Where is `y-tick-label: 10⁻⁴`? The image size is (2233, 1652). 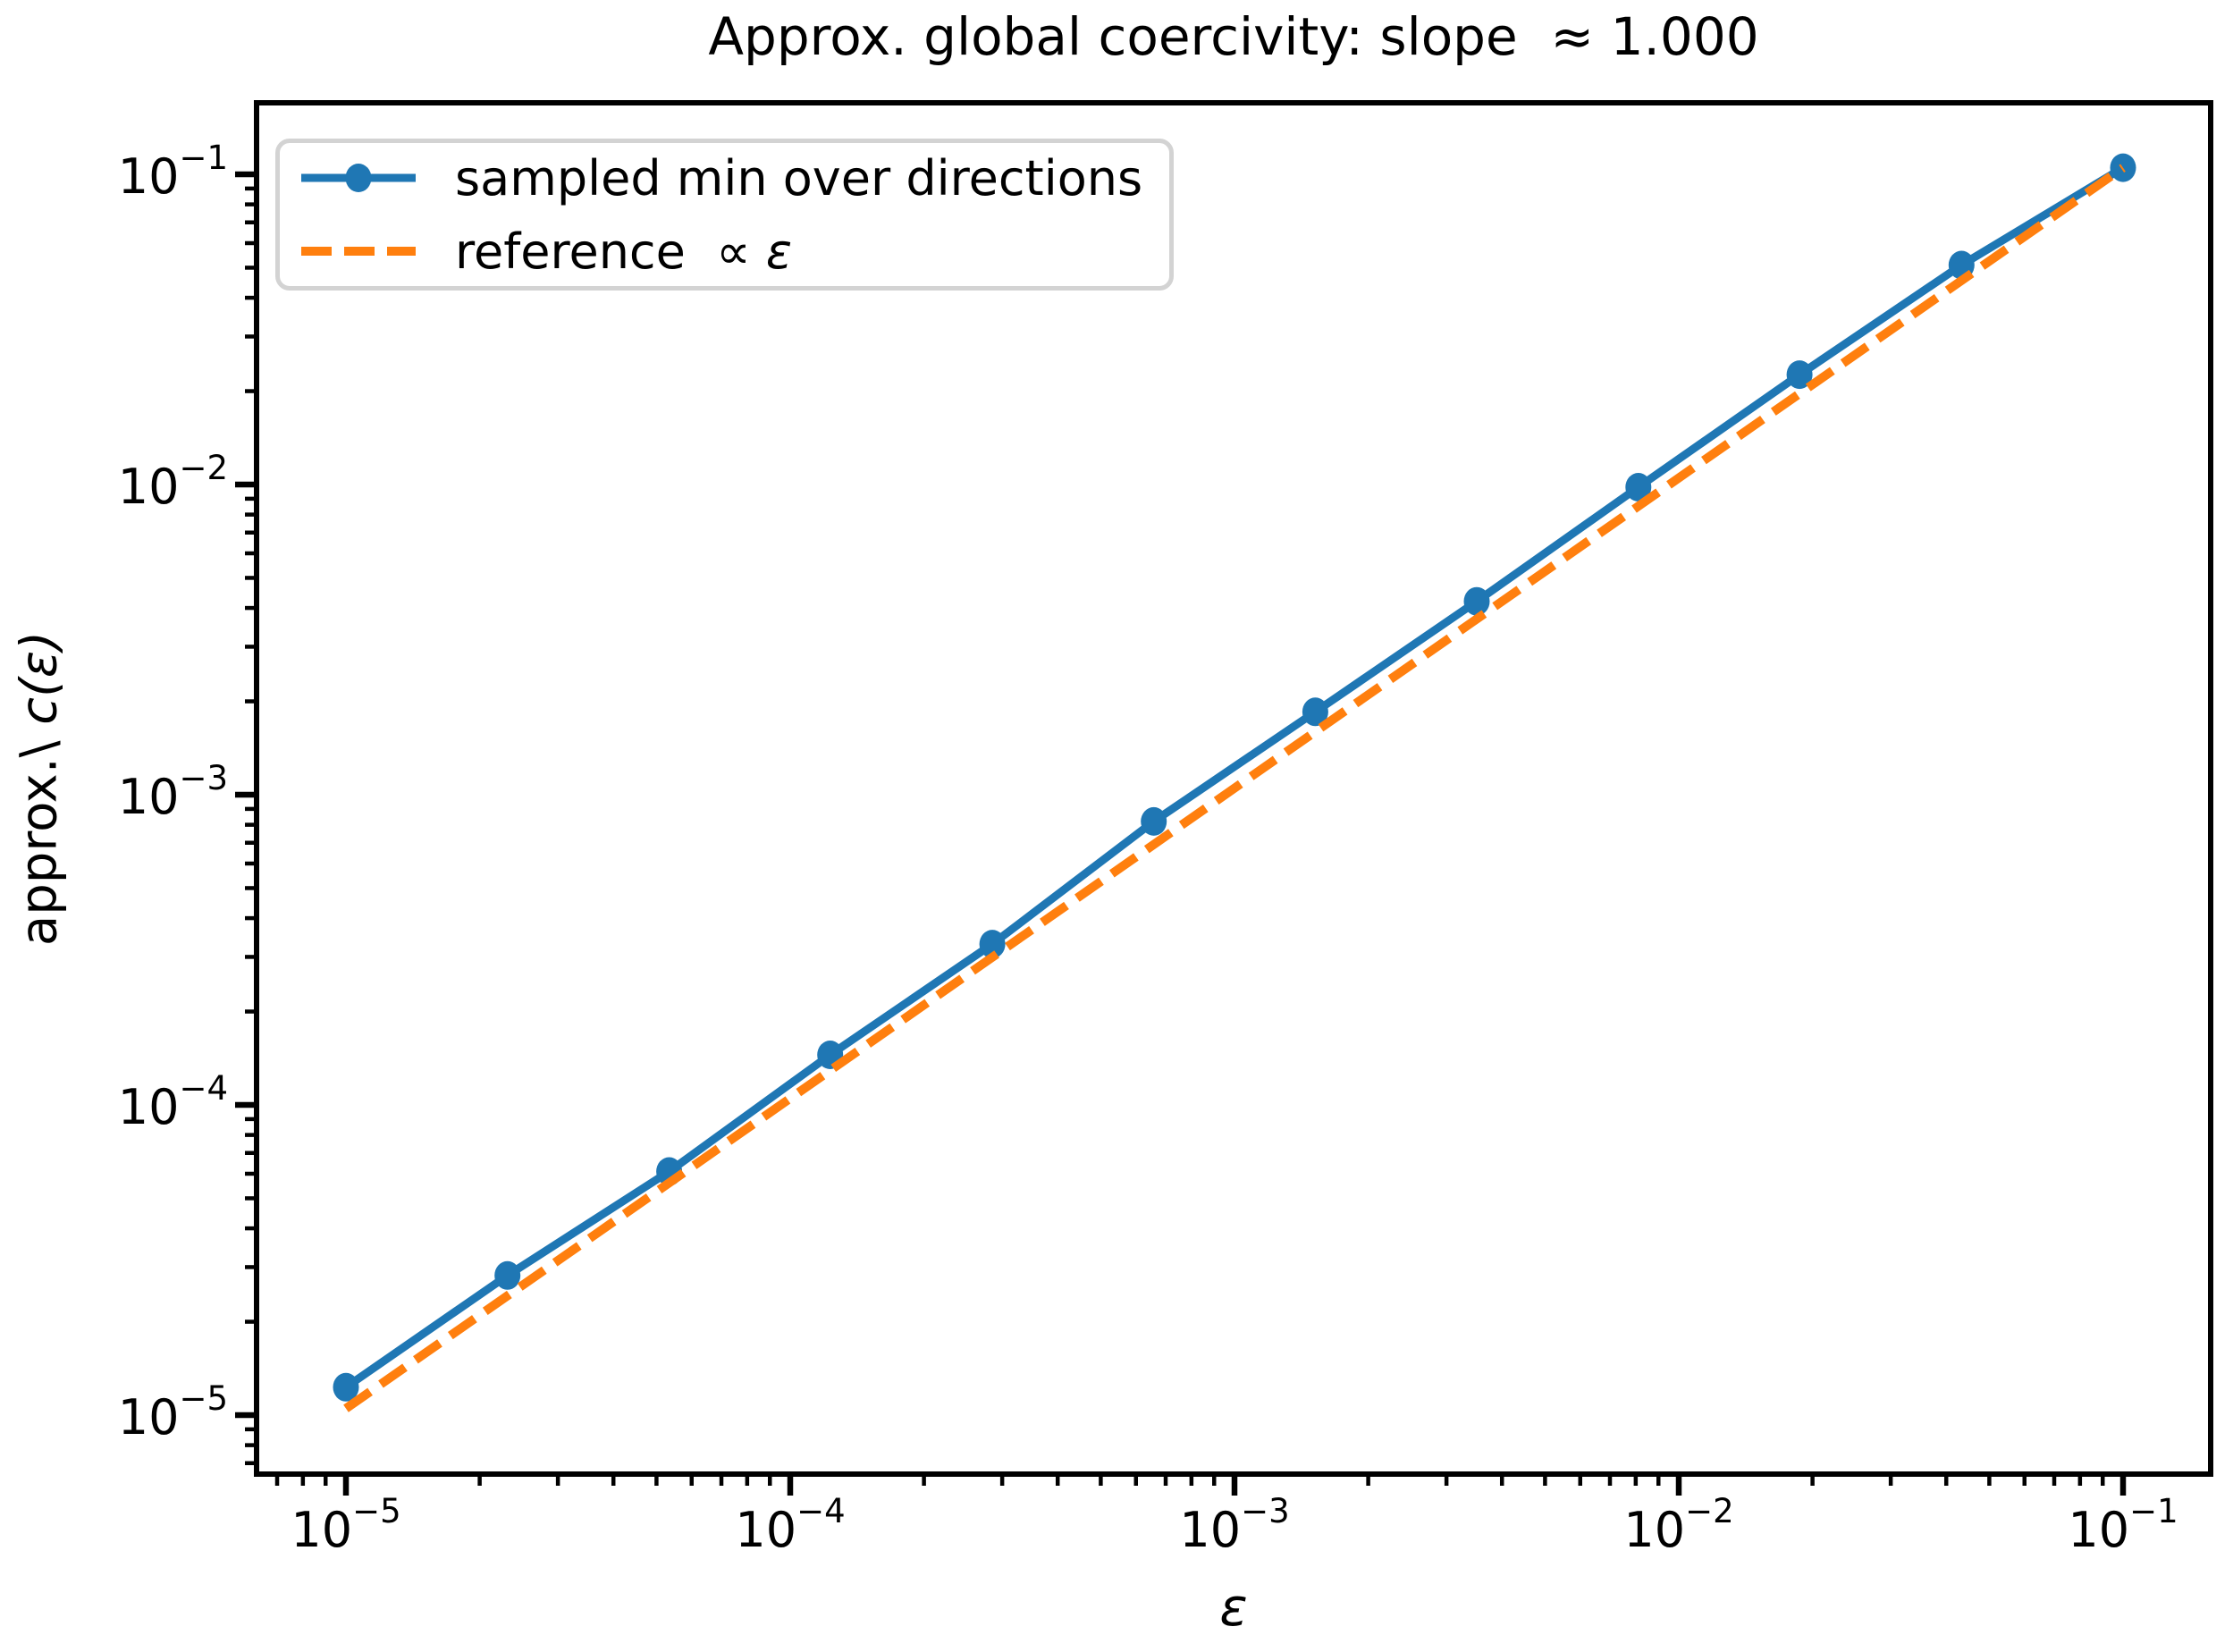
y-tick-label: 10⁻⁴ is located at coordinates (173, 1102).